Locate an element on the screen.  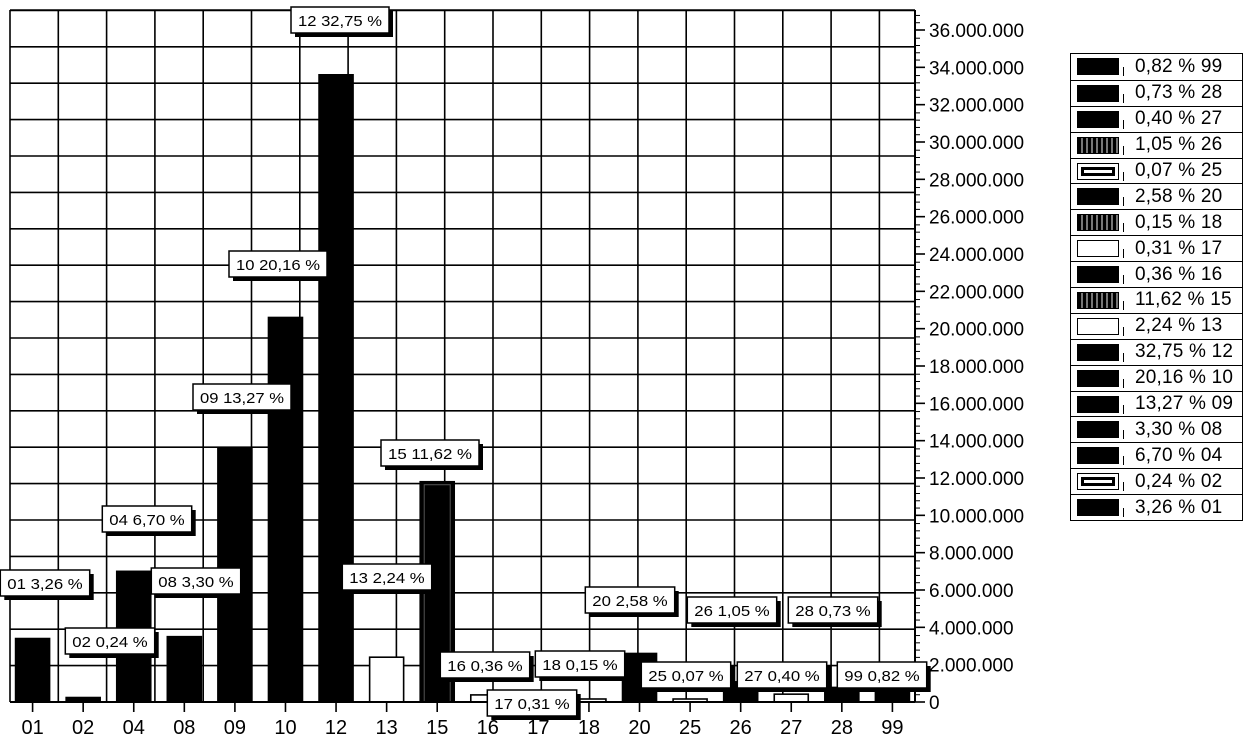
x-tick-label-27: 27 is located at coordinates (791, 728).